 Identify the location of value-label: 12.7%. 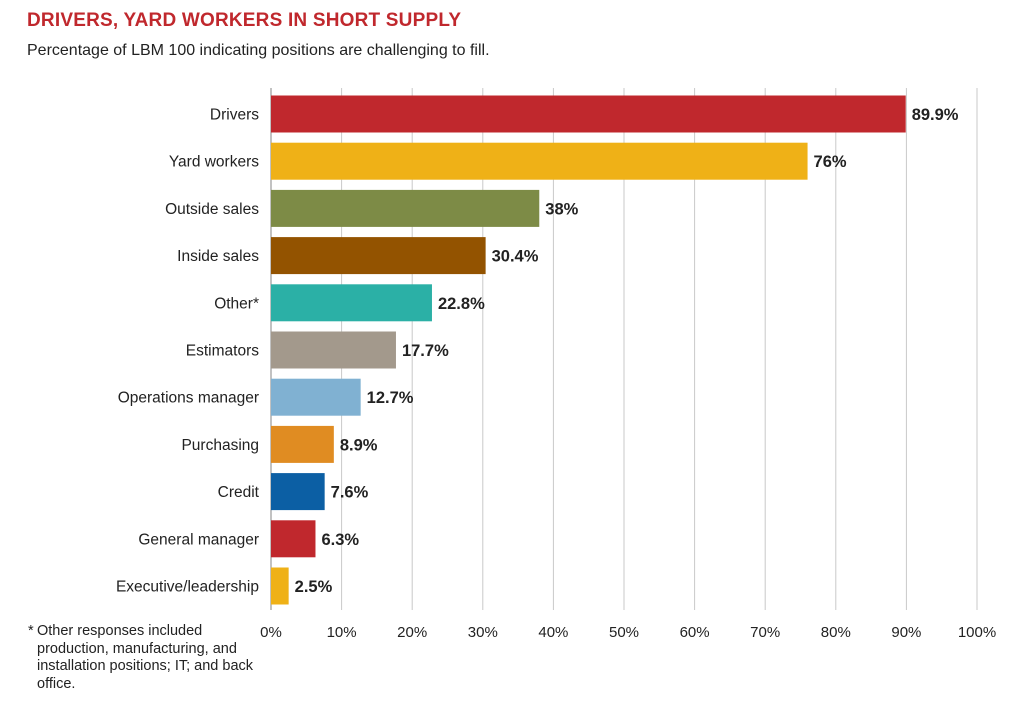
(390, 398).